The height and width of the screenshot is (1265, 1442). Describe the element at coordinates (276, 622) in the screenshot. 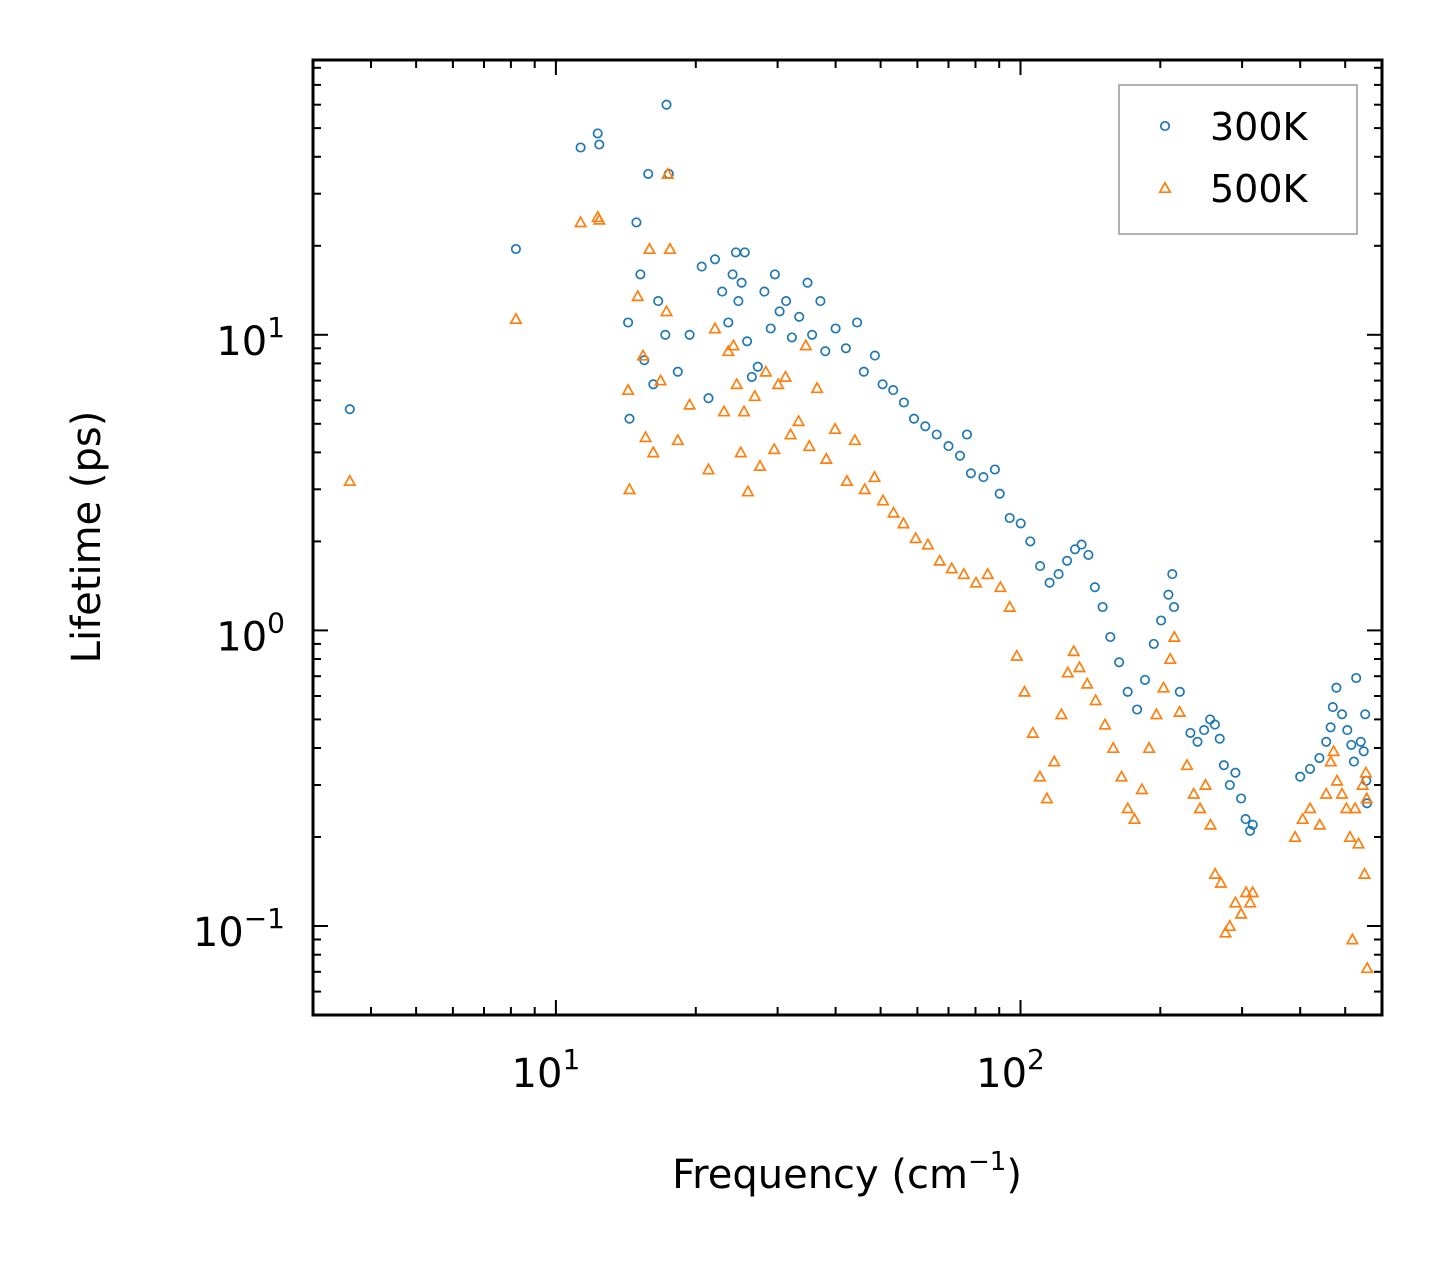

I see `y-tick-exp: 0` at that location.